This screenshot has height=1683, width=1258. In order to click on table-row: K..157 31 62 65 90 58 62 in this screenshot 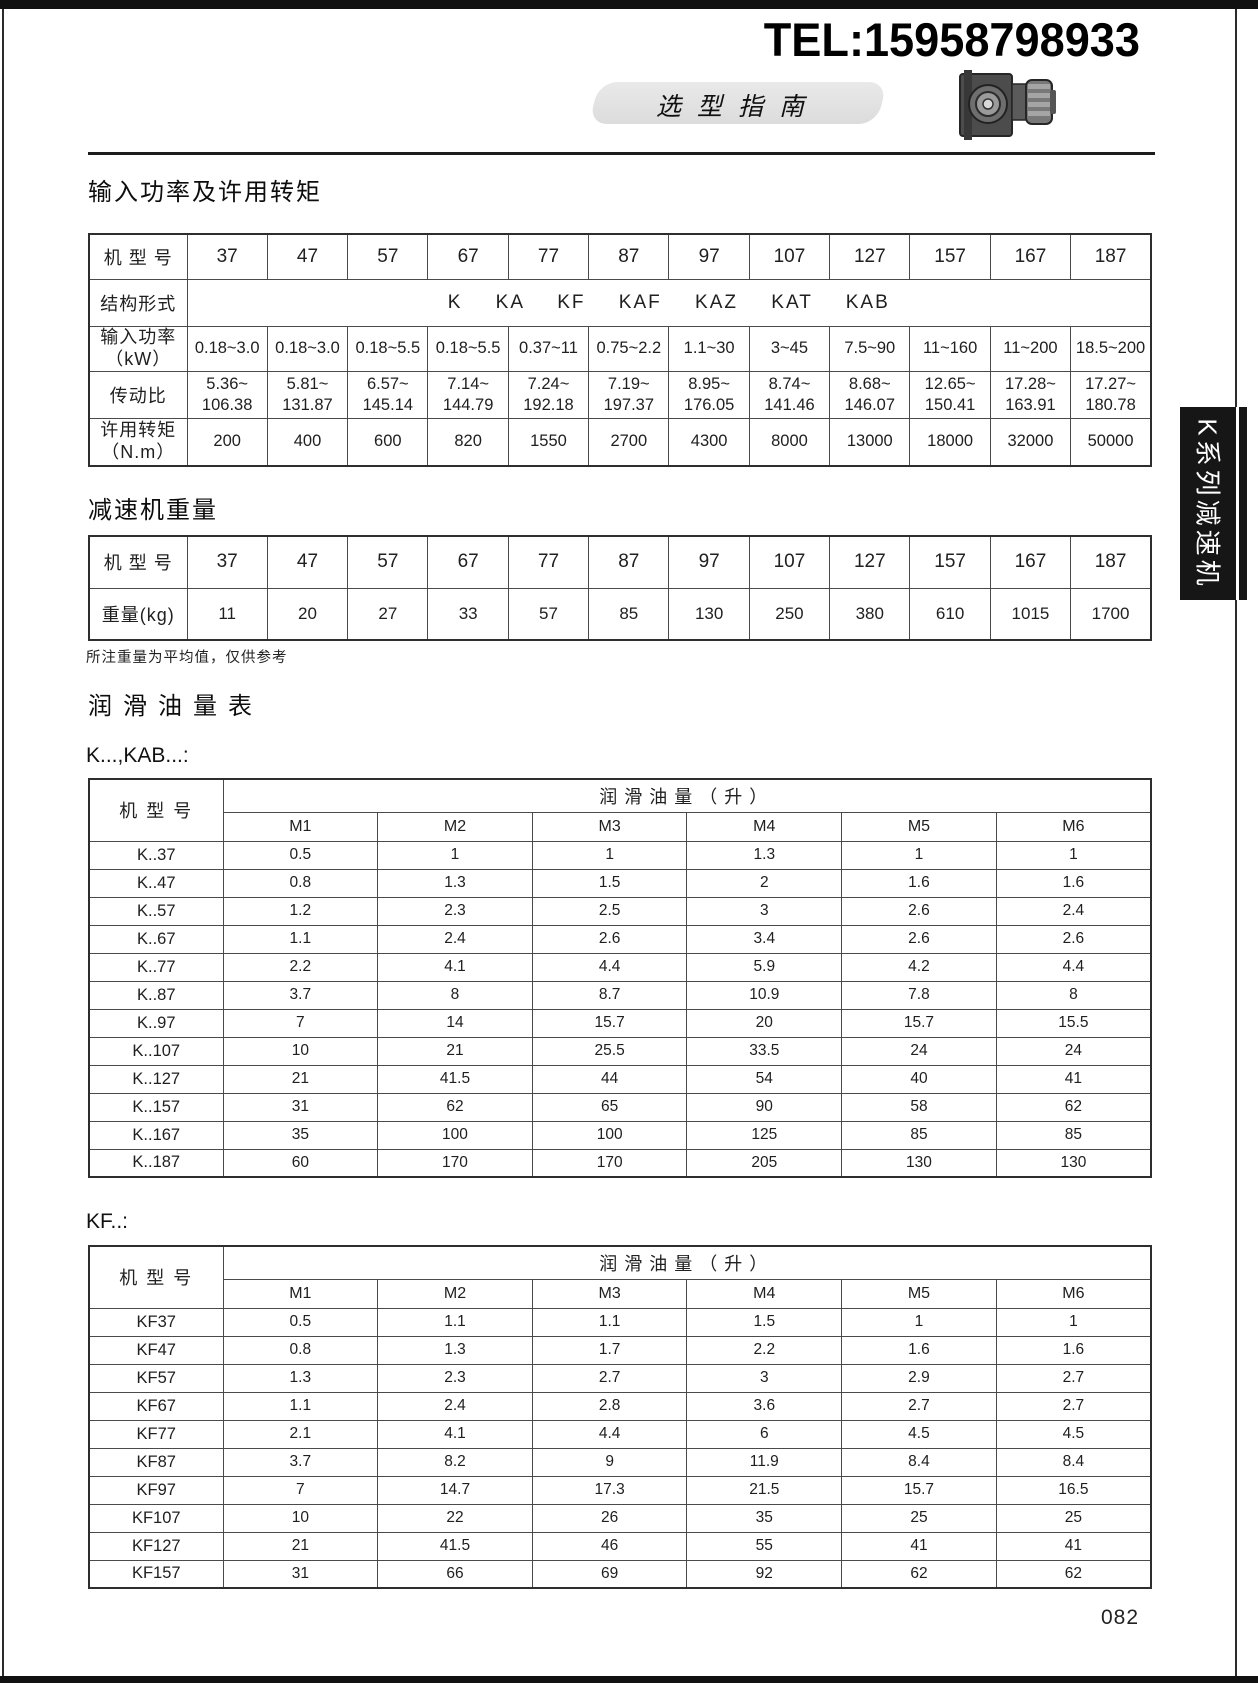, I will do `click(620, 1107)`.